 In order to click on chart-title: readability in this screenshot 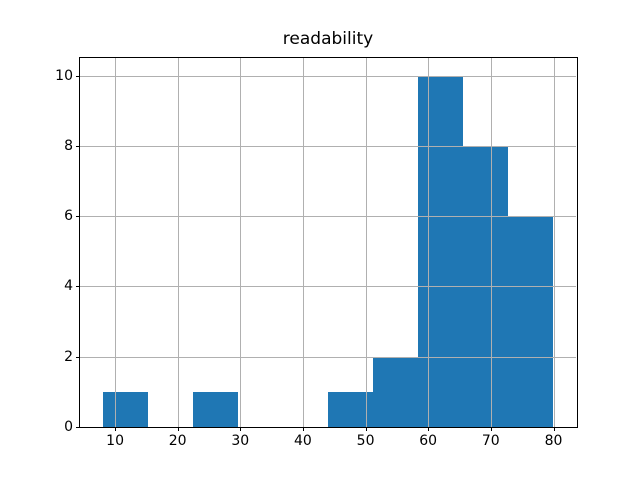, I will do `click(328, 39)`.